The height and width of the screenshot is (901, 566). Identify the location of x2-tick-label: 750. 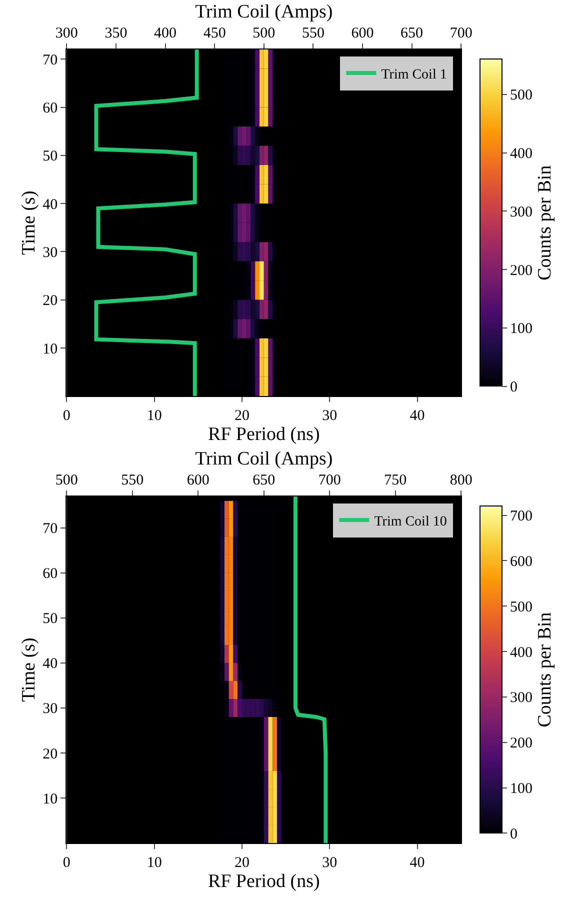
(395, 480).